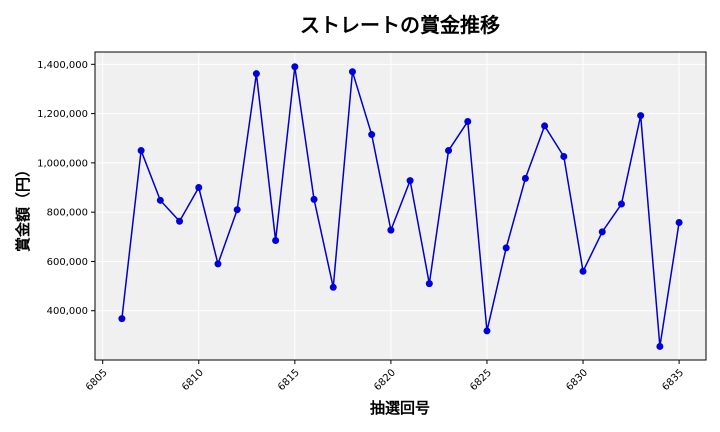  Describe the element at coordinates (62, 114) in the screenshot. I see `y-tick-label: 1,200,000` at that location.